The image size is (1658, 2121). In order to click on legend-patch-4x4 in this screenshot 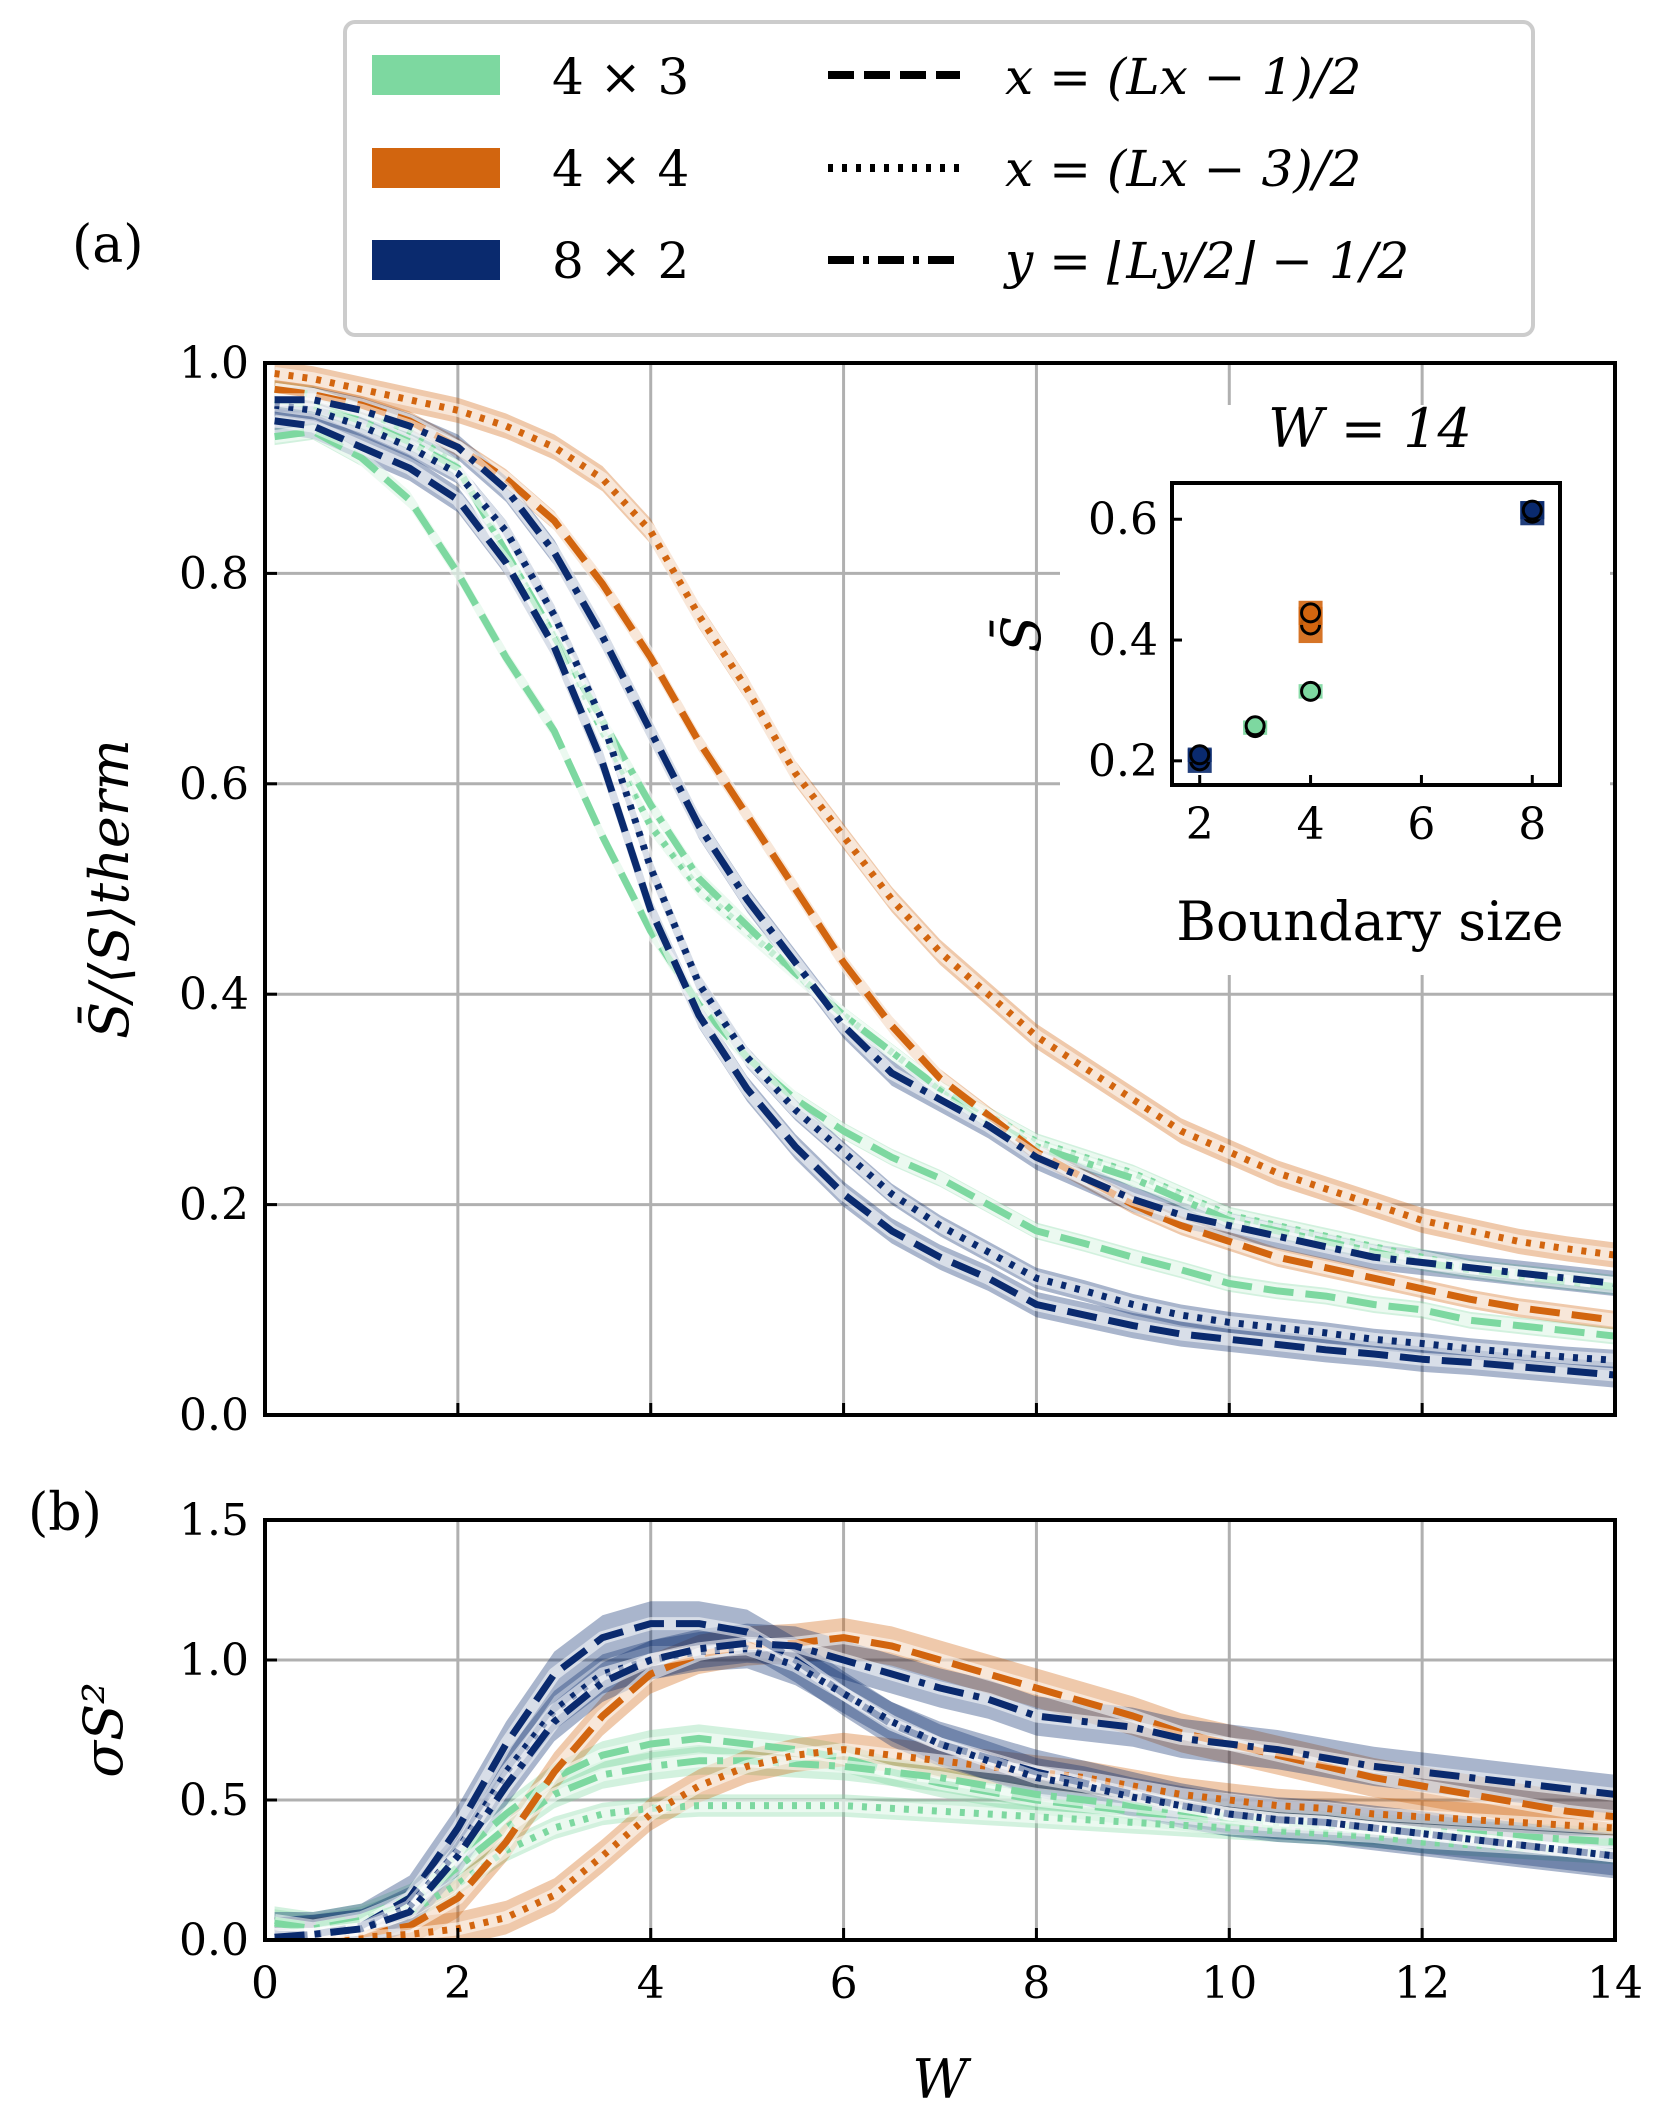, I will do `click(436, 168)`.